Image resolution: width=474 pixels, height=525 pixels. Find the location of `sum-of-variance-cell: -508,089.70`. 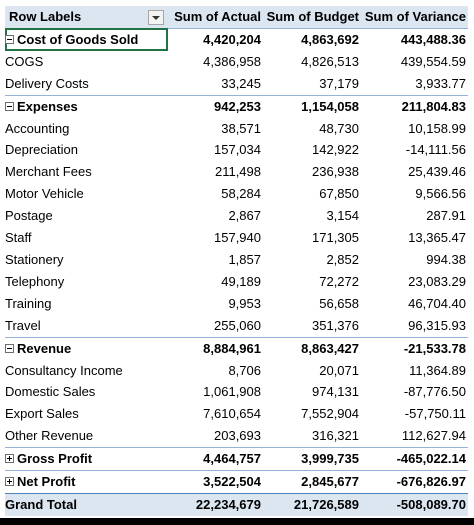

sum-of-variance-cell: -508,089.70 is located at coordinates (414, 504).